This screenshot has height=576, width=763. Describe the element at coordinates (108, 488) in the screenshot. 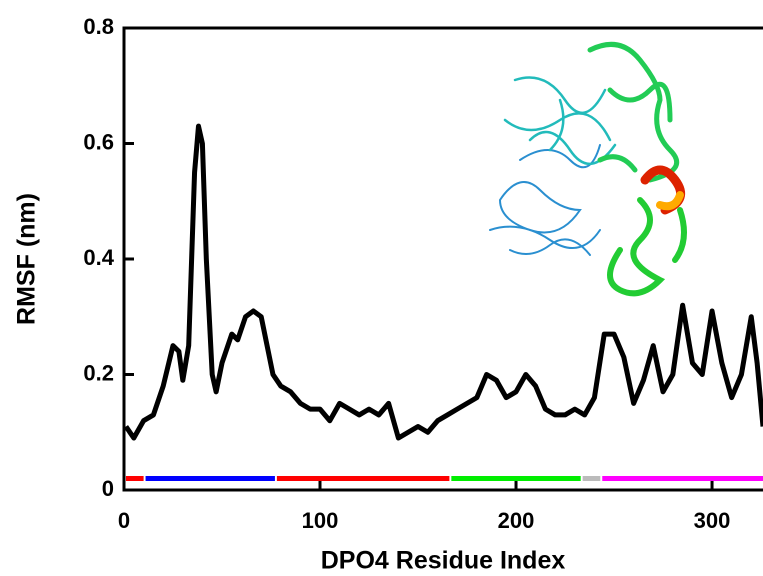

I see `y-tick-label: 0` at that location.